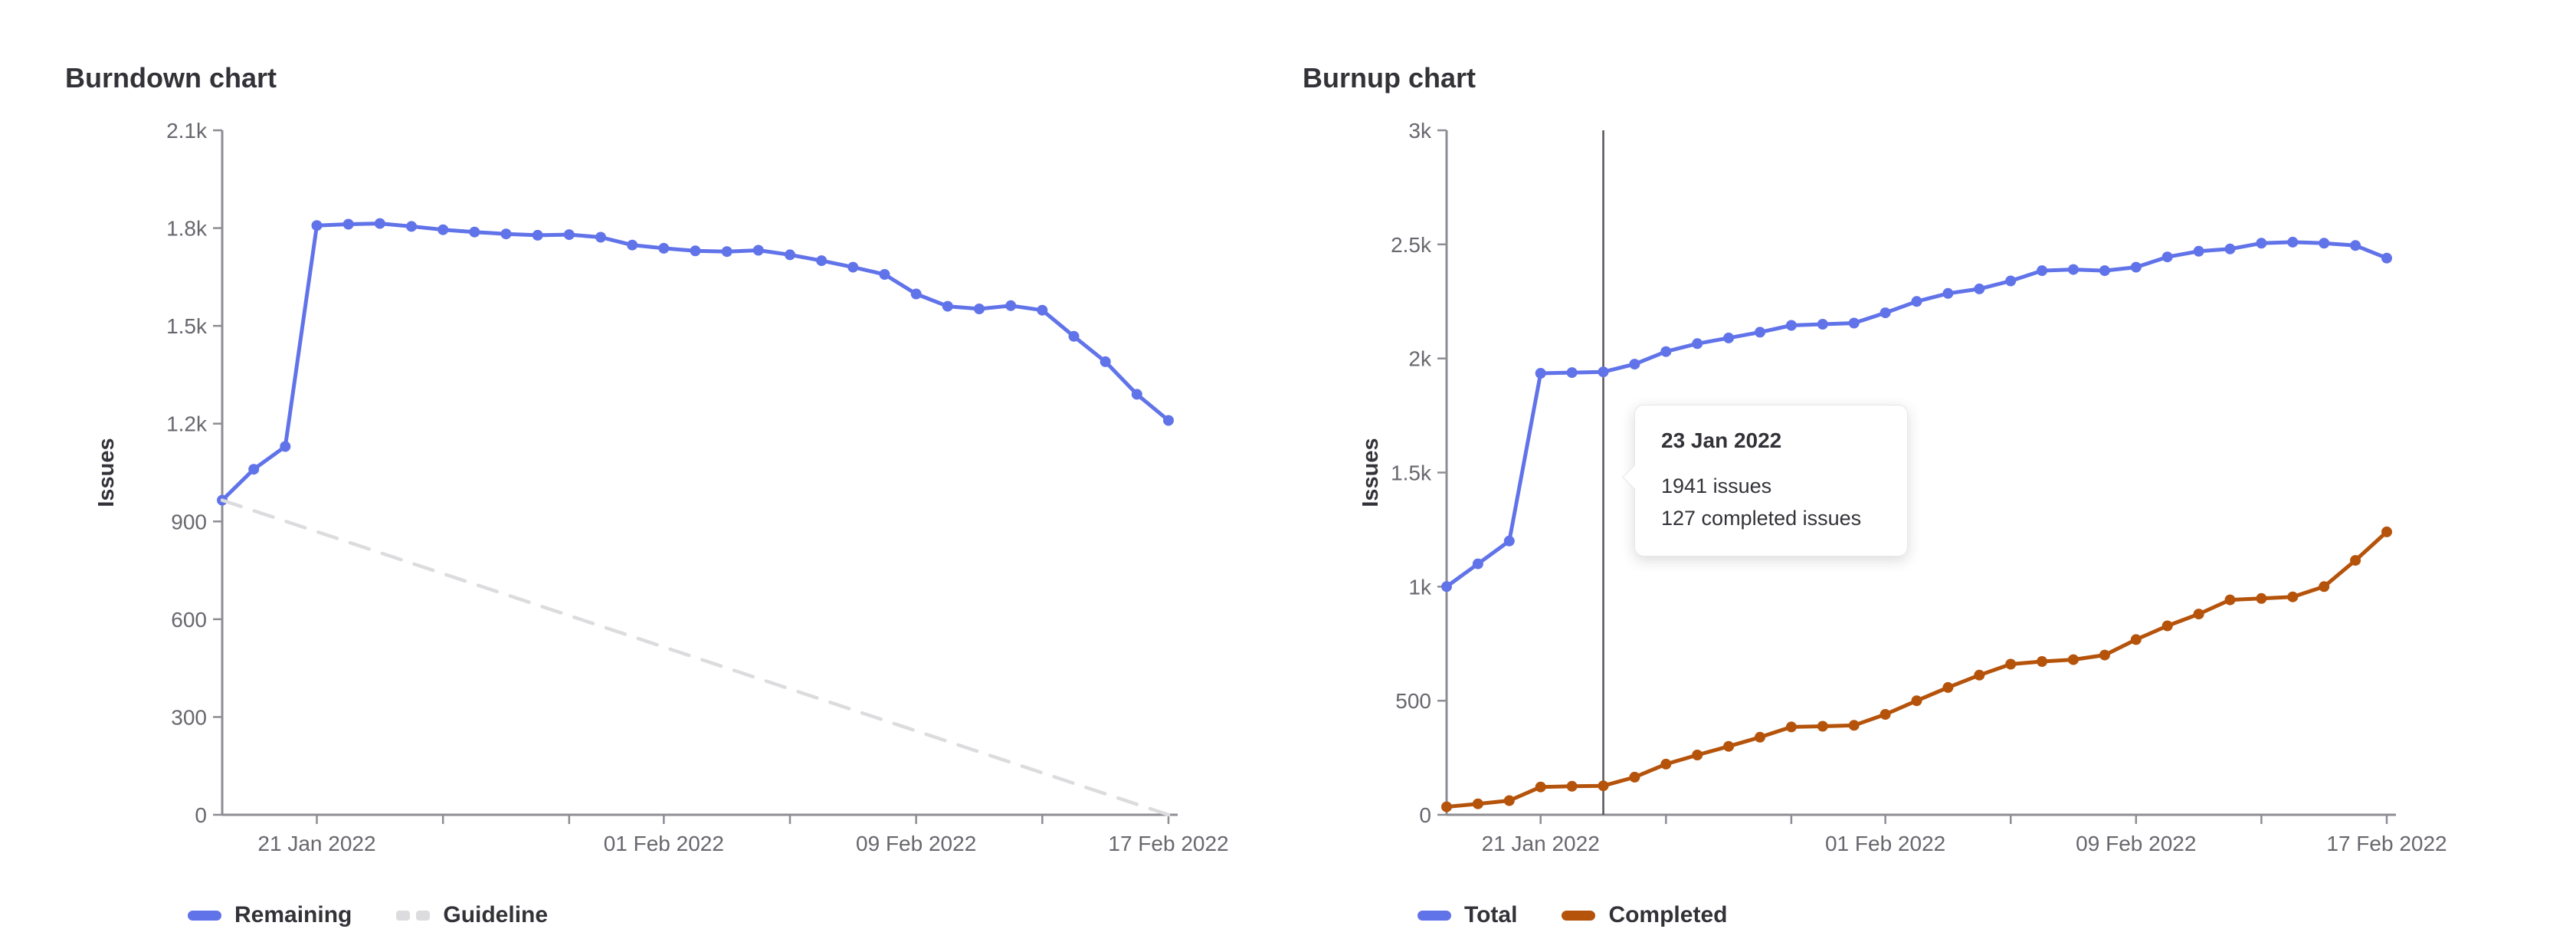 The image size is (2576, 929). I want to click on legend-item-remaining: Remaining, so click(270, 915).